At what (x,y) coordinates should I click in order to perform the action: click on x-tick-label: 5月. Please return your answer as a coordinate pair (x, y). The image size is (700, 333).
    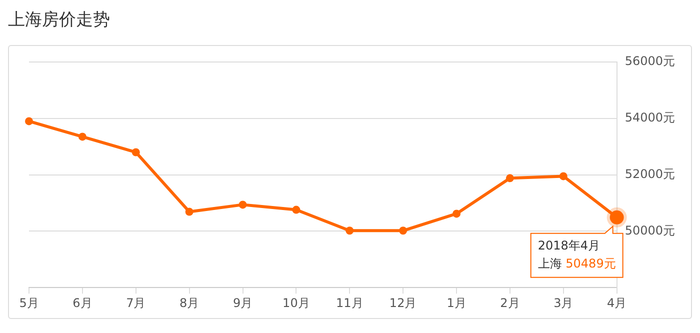
    Looking at the image, I should click on (29, 303).